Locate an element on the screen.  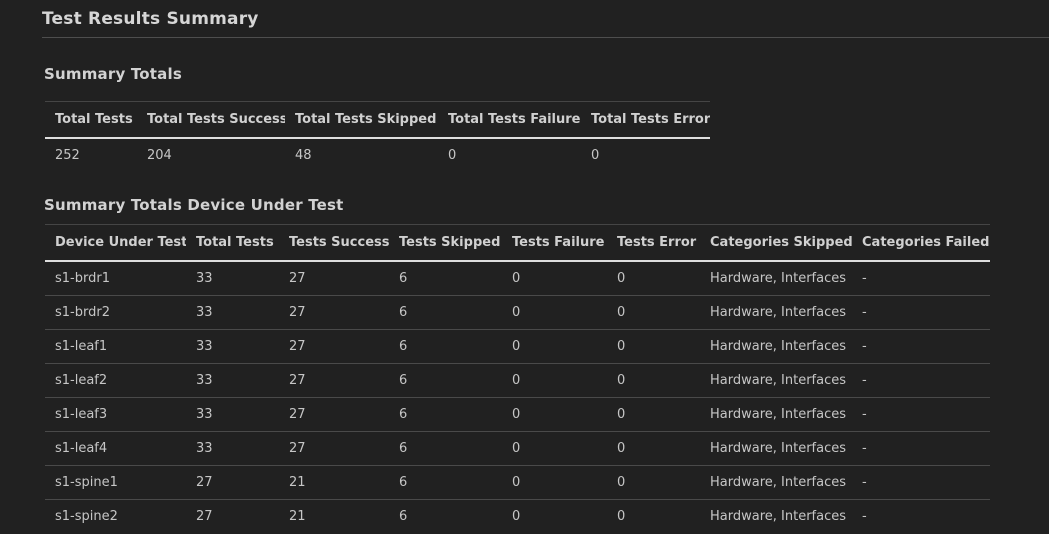
cell: s1-leaf4 is located at coordinates (115, 448).